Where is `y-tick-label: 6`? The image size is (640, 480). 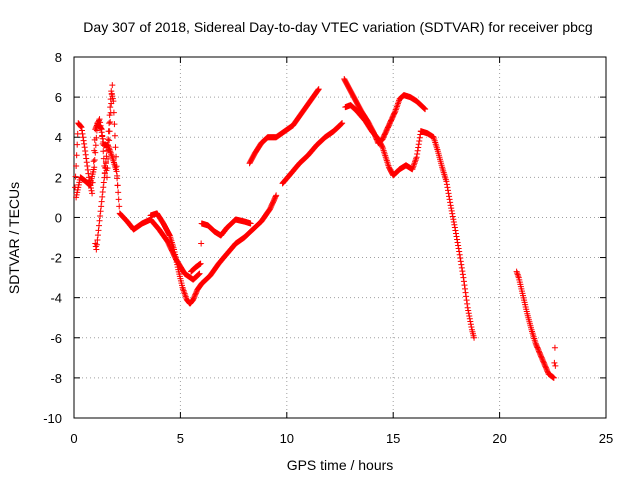 y-tick-label: 6 is located at coordinates (58, 97).